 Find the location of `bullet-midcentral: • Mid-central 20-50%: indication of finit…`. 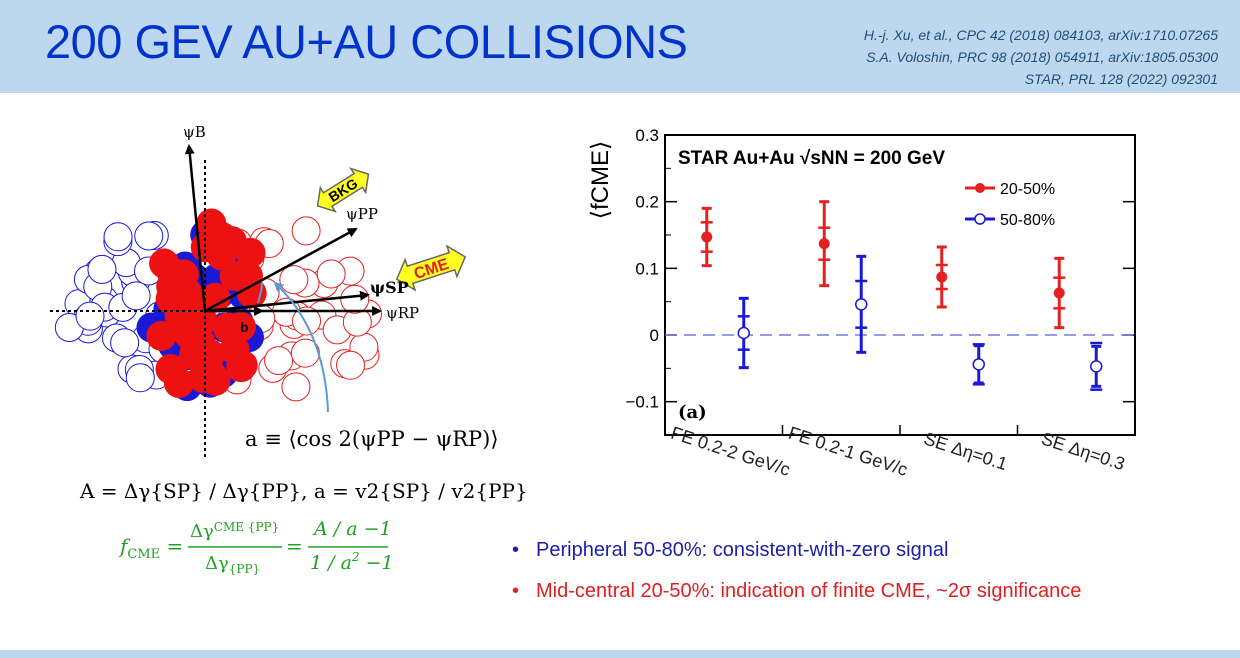

bullet-midcentral: • Mid-central 20-50%: indication of finit… is located at coordinates (797, 591).